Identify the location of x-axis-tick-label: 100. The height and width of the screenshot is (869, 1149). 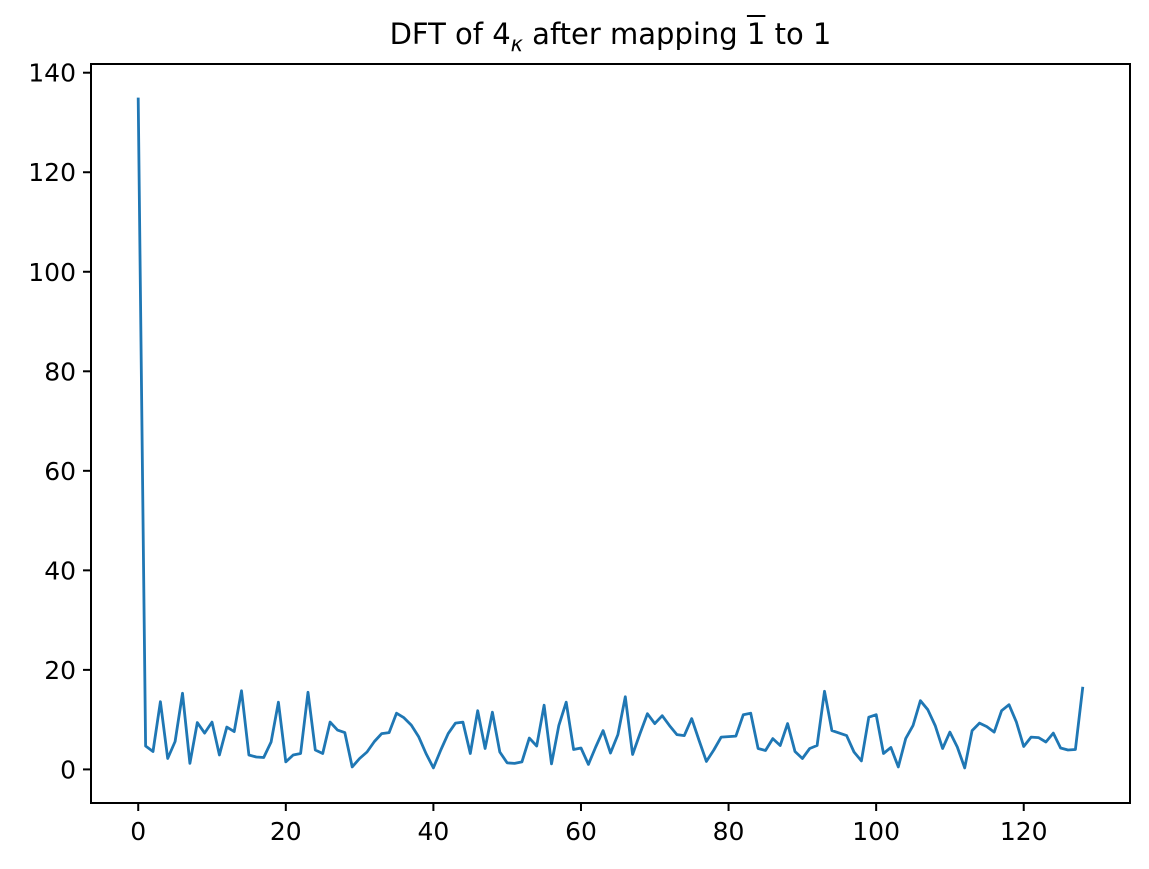
(876, 831).